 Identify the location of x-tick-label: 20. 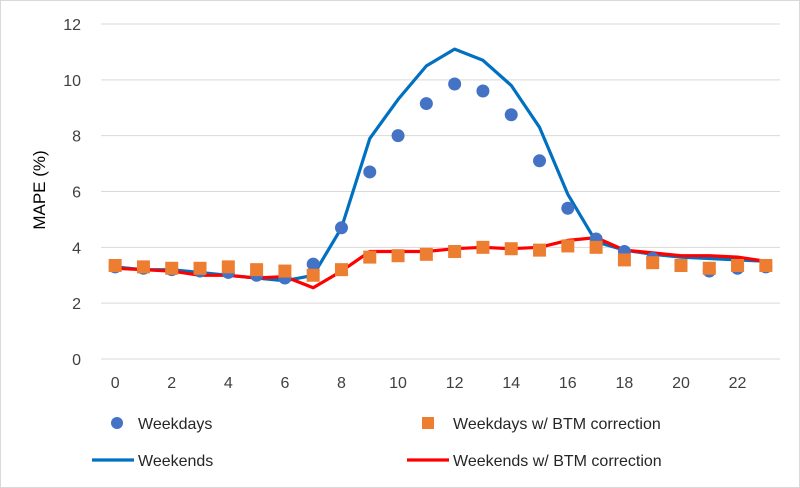
(681, 383).